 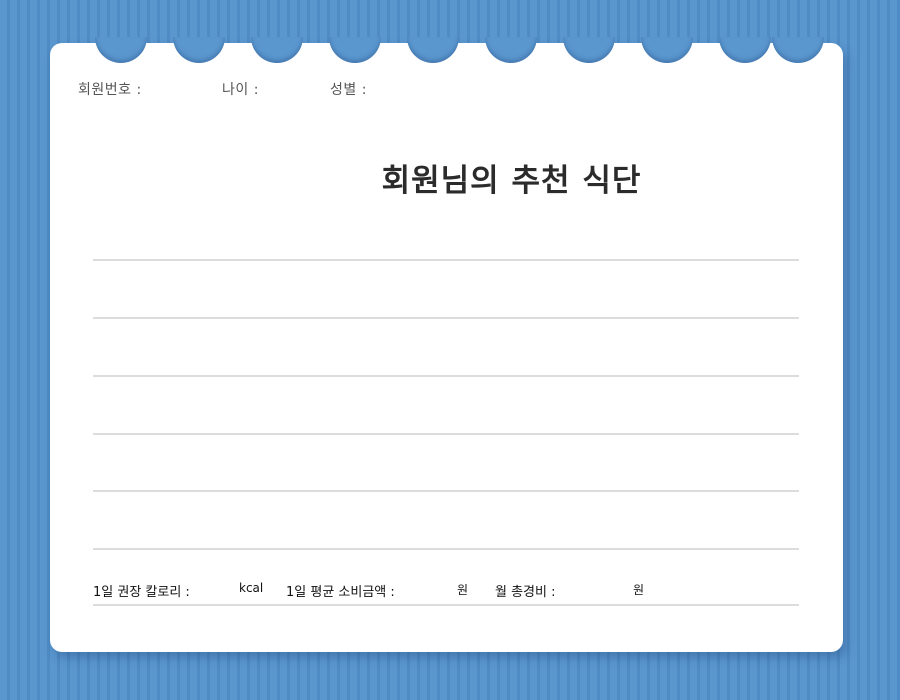 I want to click on daily-cost-label: 1일 평균 소비금액 :, so click(x=340, y=592).